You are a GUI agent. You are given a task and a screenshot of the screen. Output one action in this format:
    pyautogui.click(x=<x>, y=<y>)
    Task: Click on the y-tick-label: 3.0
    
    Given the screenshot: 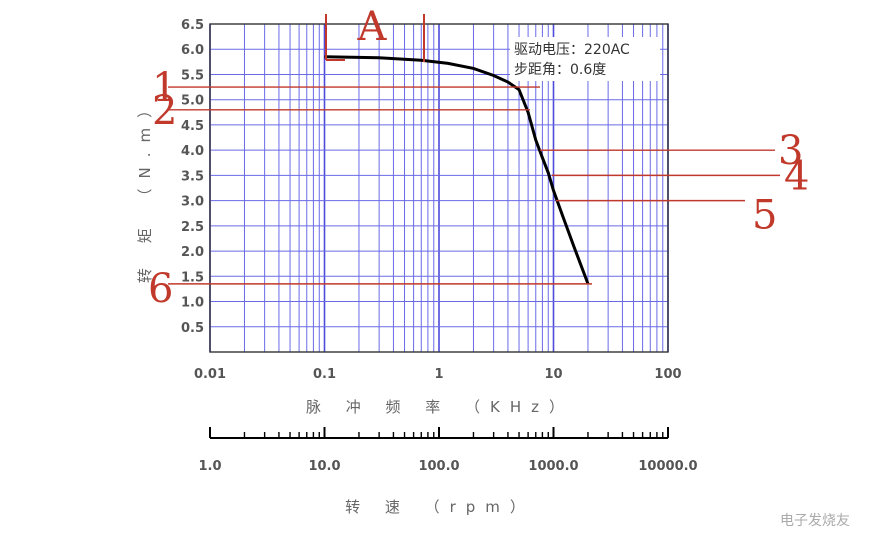 What is the action you would take?
    pyautogui.click(x=192, y=202)
    